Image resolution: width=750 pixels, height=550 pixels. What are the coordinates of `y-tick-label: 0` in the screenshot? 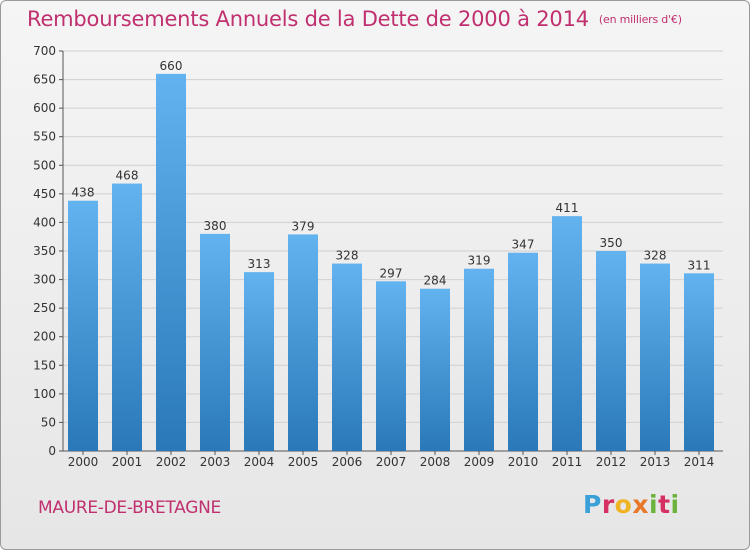 It's located at (52, 451).